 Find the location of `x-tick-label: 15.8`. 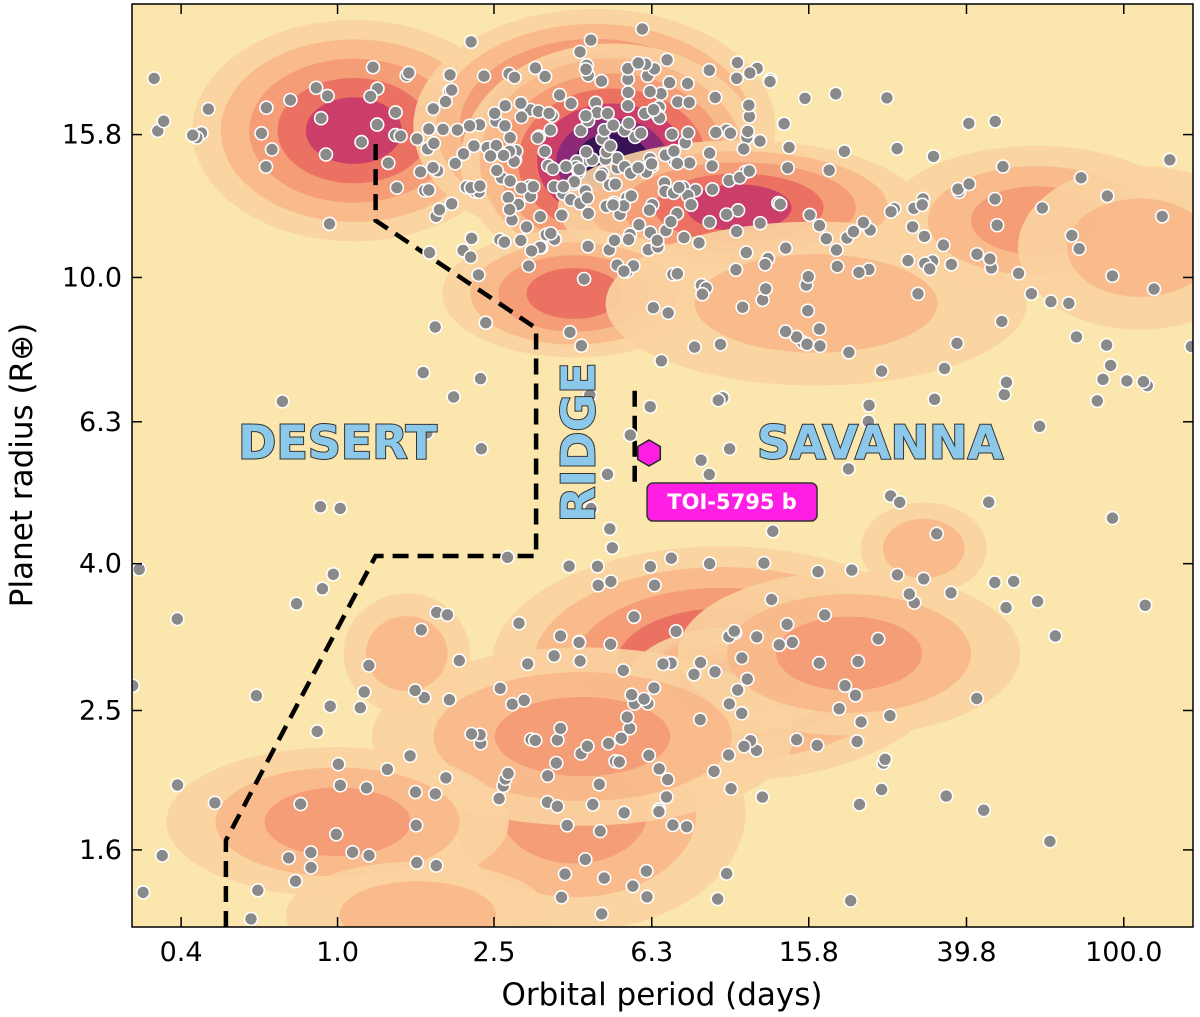

x-tick-label: 15.8 is located at coordinates (809, 952).